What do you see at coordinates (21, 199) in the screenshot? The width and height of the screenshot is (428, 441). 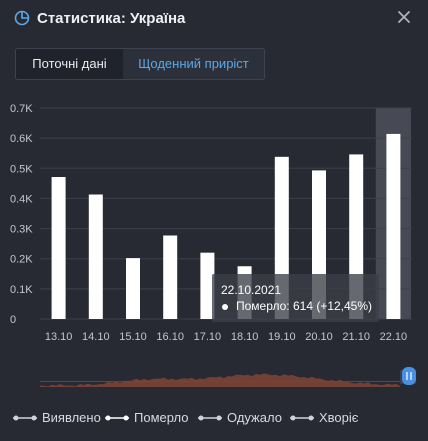 I see `y-tick-label: 0.4K` at bounding box center [21, 199].